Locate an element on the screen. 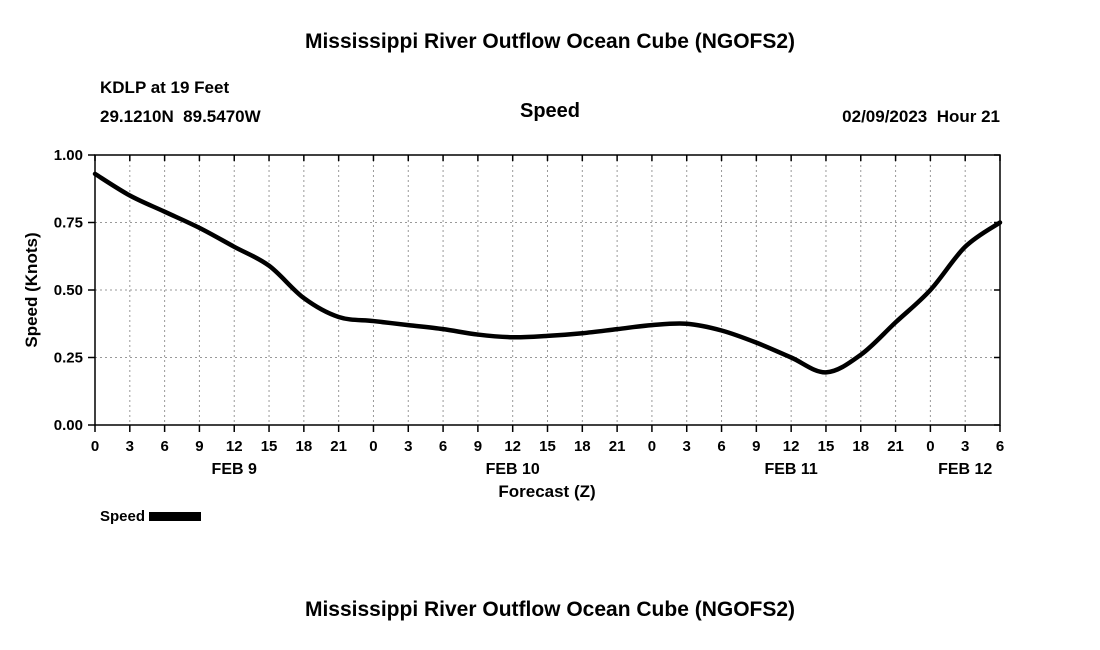  y-tick-label: 1.00 is located at coordinates (68, 155).